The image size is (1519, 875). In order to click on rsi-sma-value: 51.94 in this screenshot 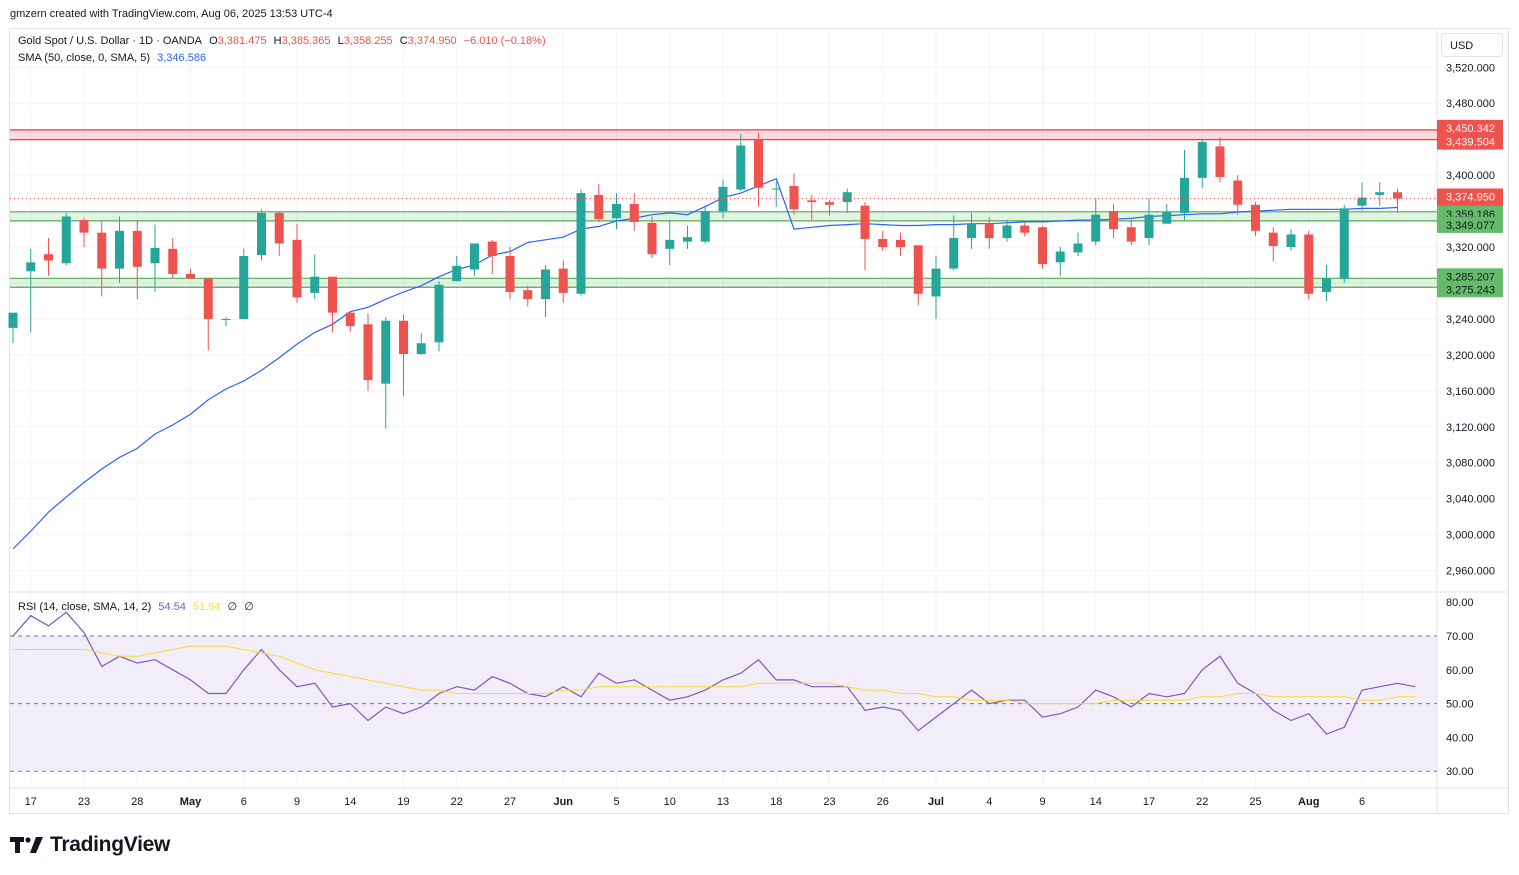, I will do `click(206, 607)`.